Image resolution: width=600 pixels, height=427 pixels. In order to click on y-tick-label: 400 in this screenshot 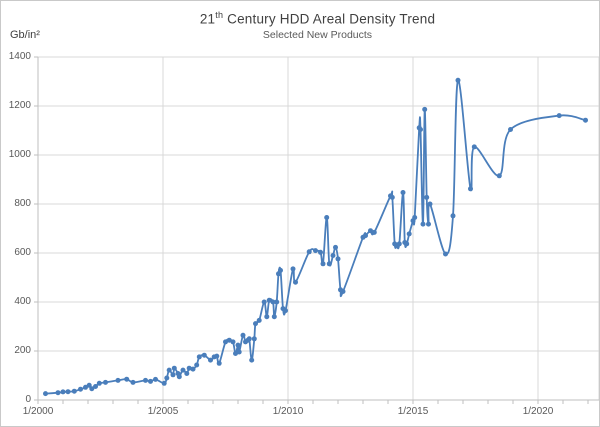, I will do `click(22, 301)`.